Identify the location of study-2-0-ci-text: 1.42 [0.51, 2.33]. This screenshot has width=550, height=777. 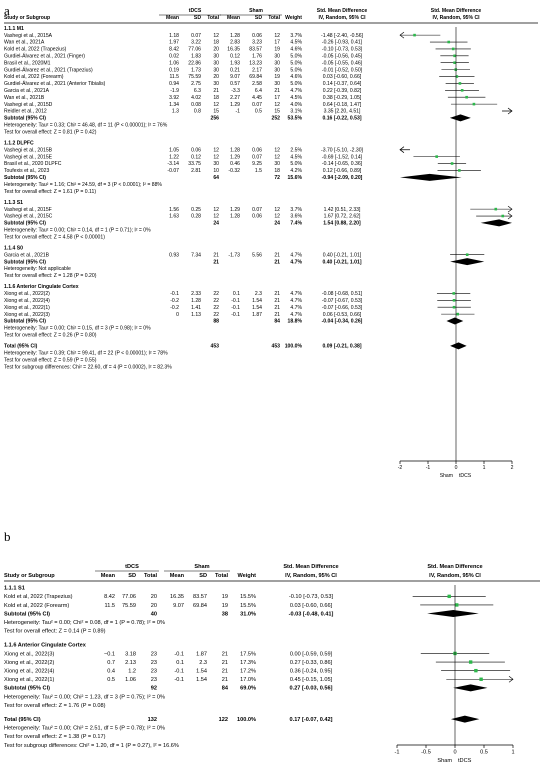
(342, 210).